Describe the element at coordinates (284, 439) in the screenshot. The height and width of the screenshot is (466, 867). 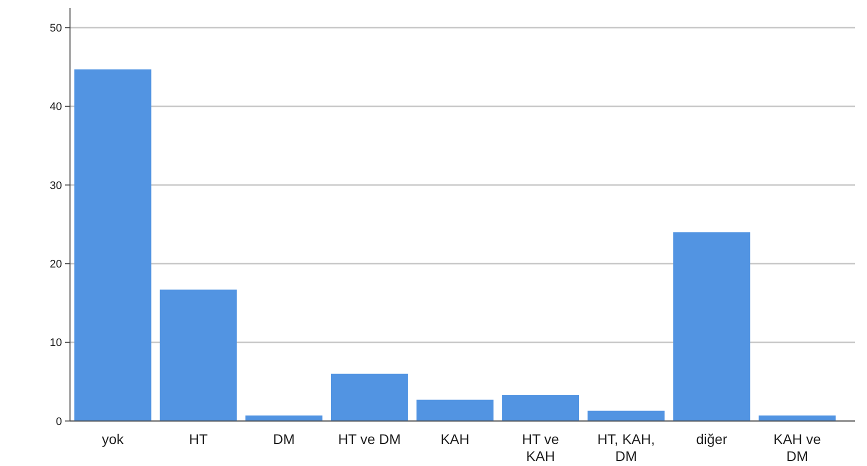
I see `x-tick-label: DM` at that location.